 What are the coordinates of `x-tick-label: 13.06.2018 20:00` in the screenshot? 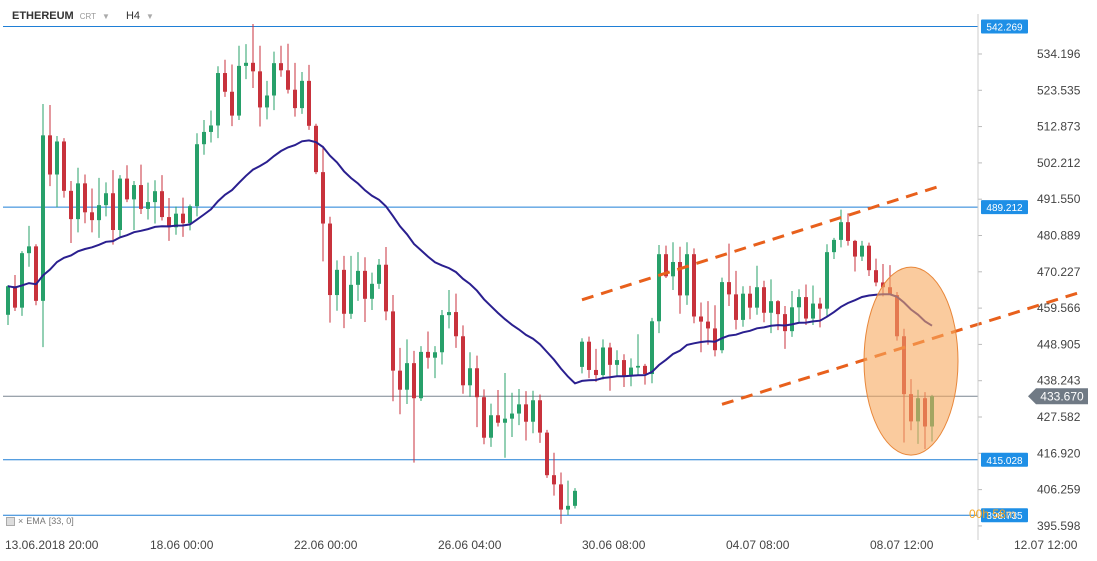 It's located at (52, 545).